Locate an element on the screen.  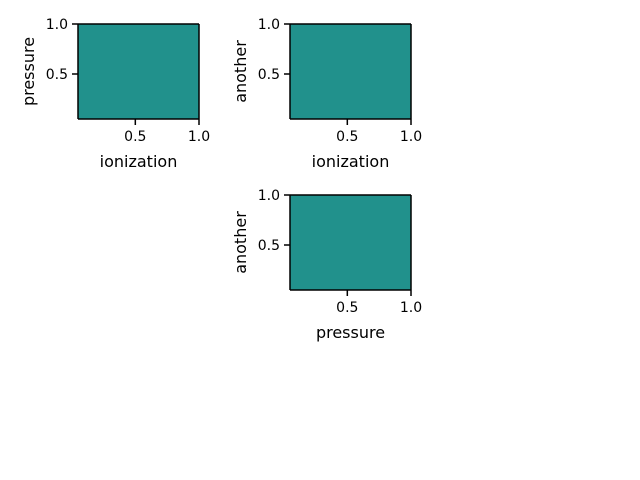
y-axis-label: pressure is located at coordinates (28, 71).